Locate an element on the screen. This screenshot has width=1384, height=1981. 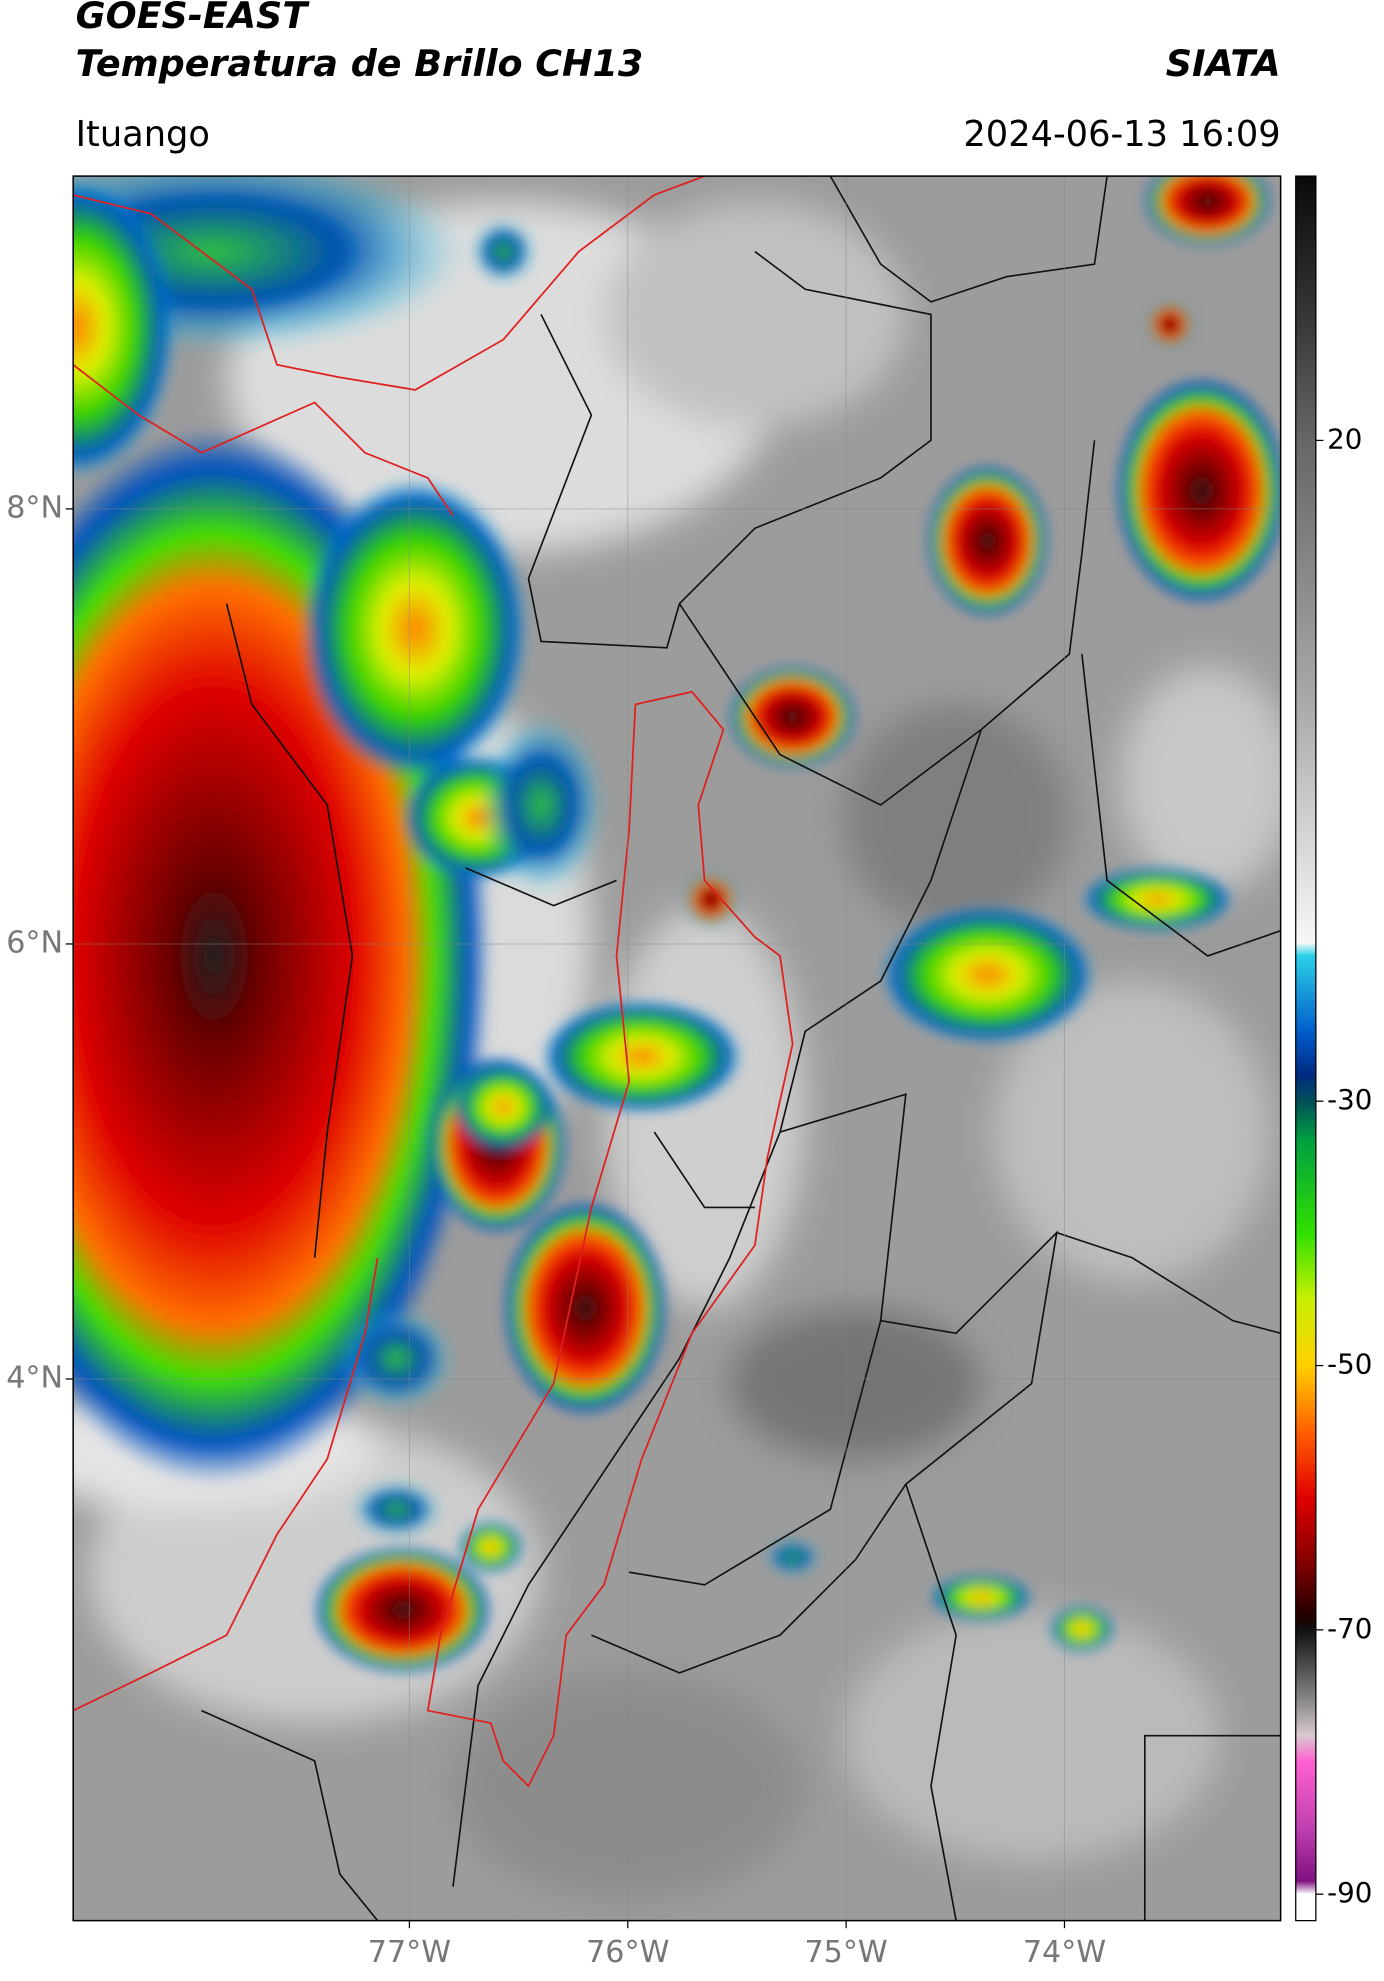
colorbar-tick-label: -70 is located at coordinates (1349, 1628).